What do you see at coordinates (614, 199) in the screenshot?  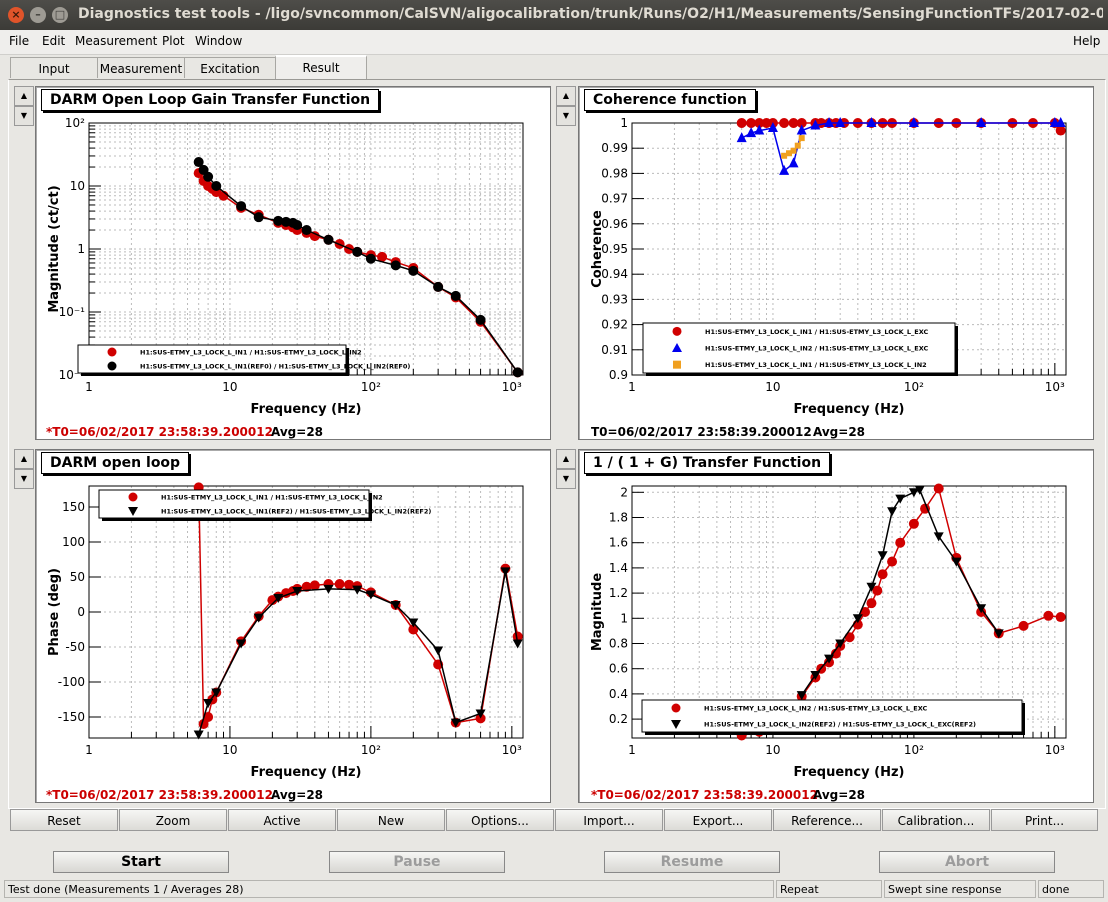 I see `y-tick-label: 0.97` at bounding box center [614, 199].